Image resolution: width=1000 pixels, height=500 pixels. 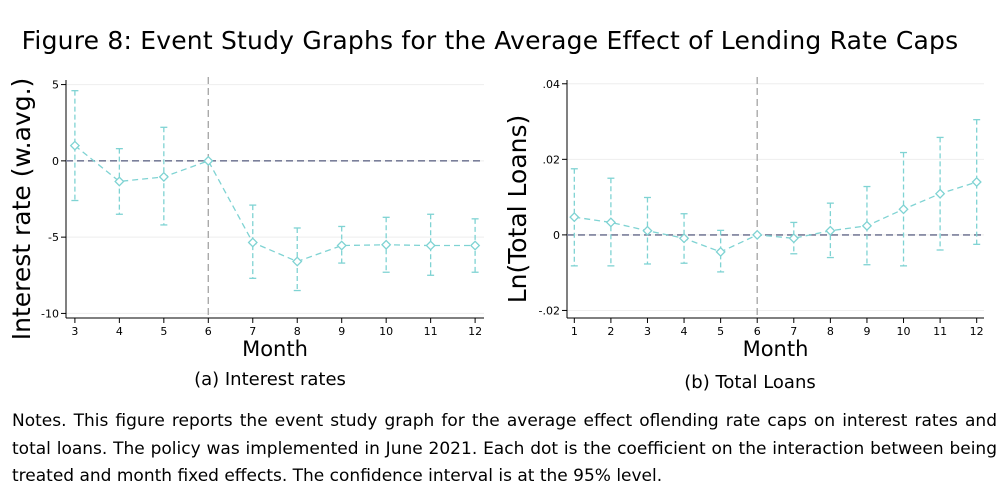 I want to click on y-tick-label: -.02, so click(x=549, y=310).